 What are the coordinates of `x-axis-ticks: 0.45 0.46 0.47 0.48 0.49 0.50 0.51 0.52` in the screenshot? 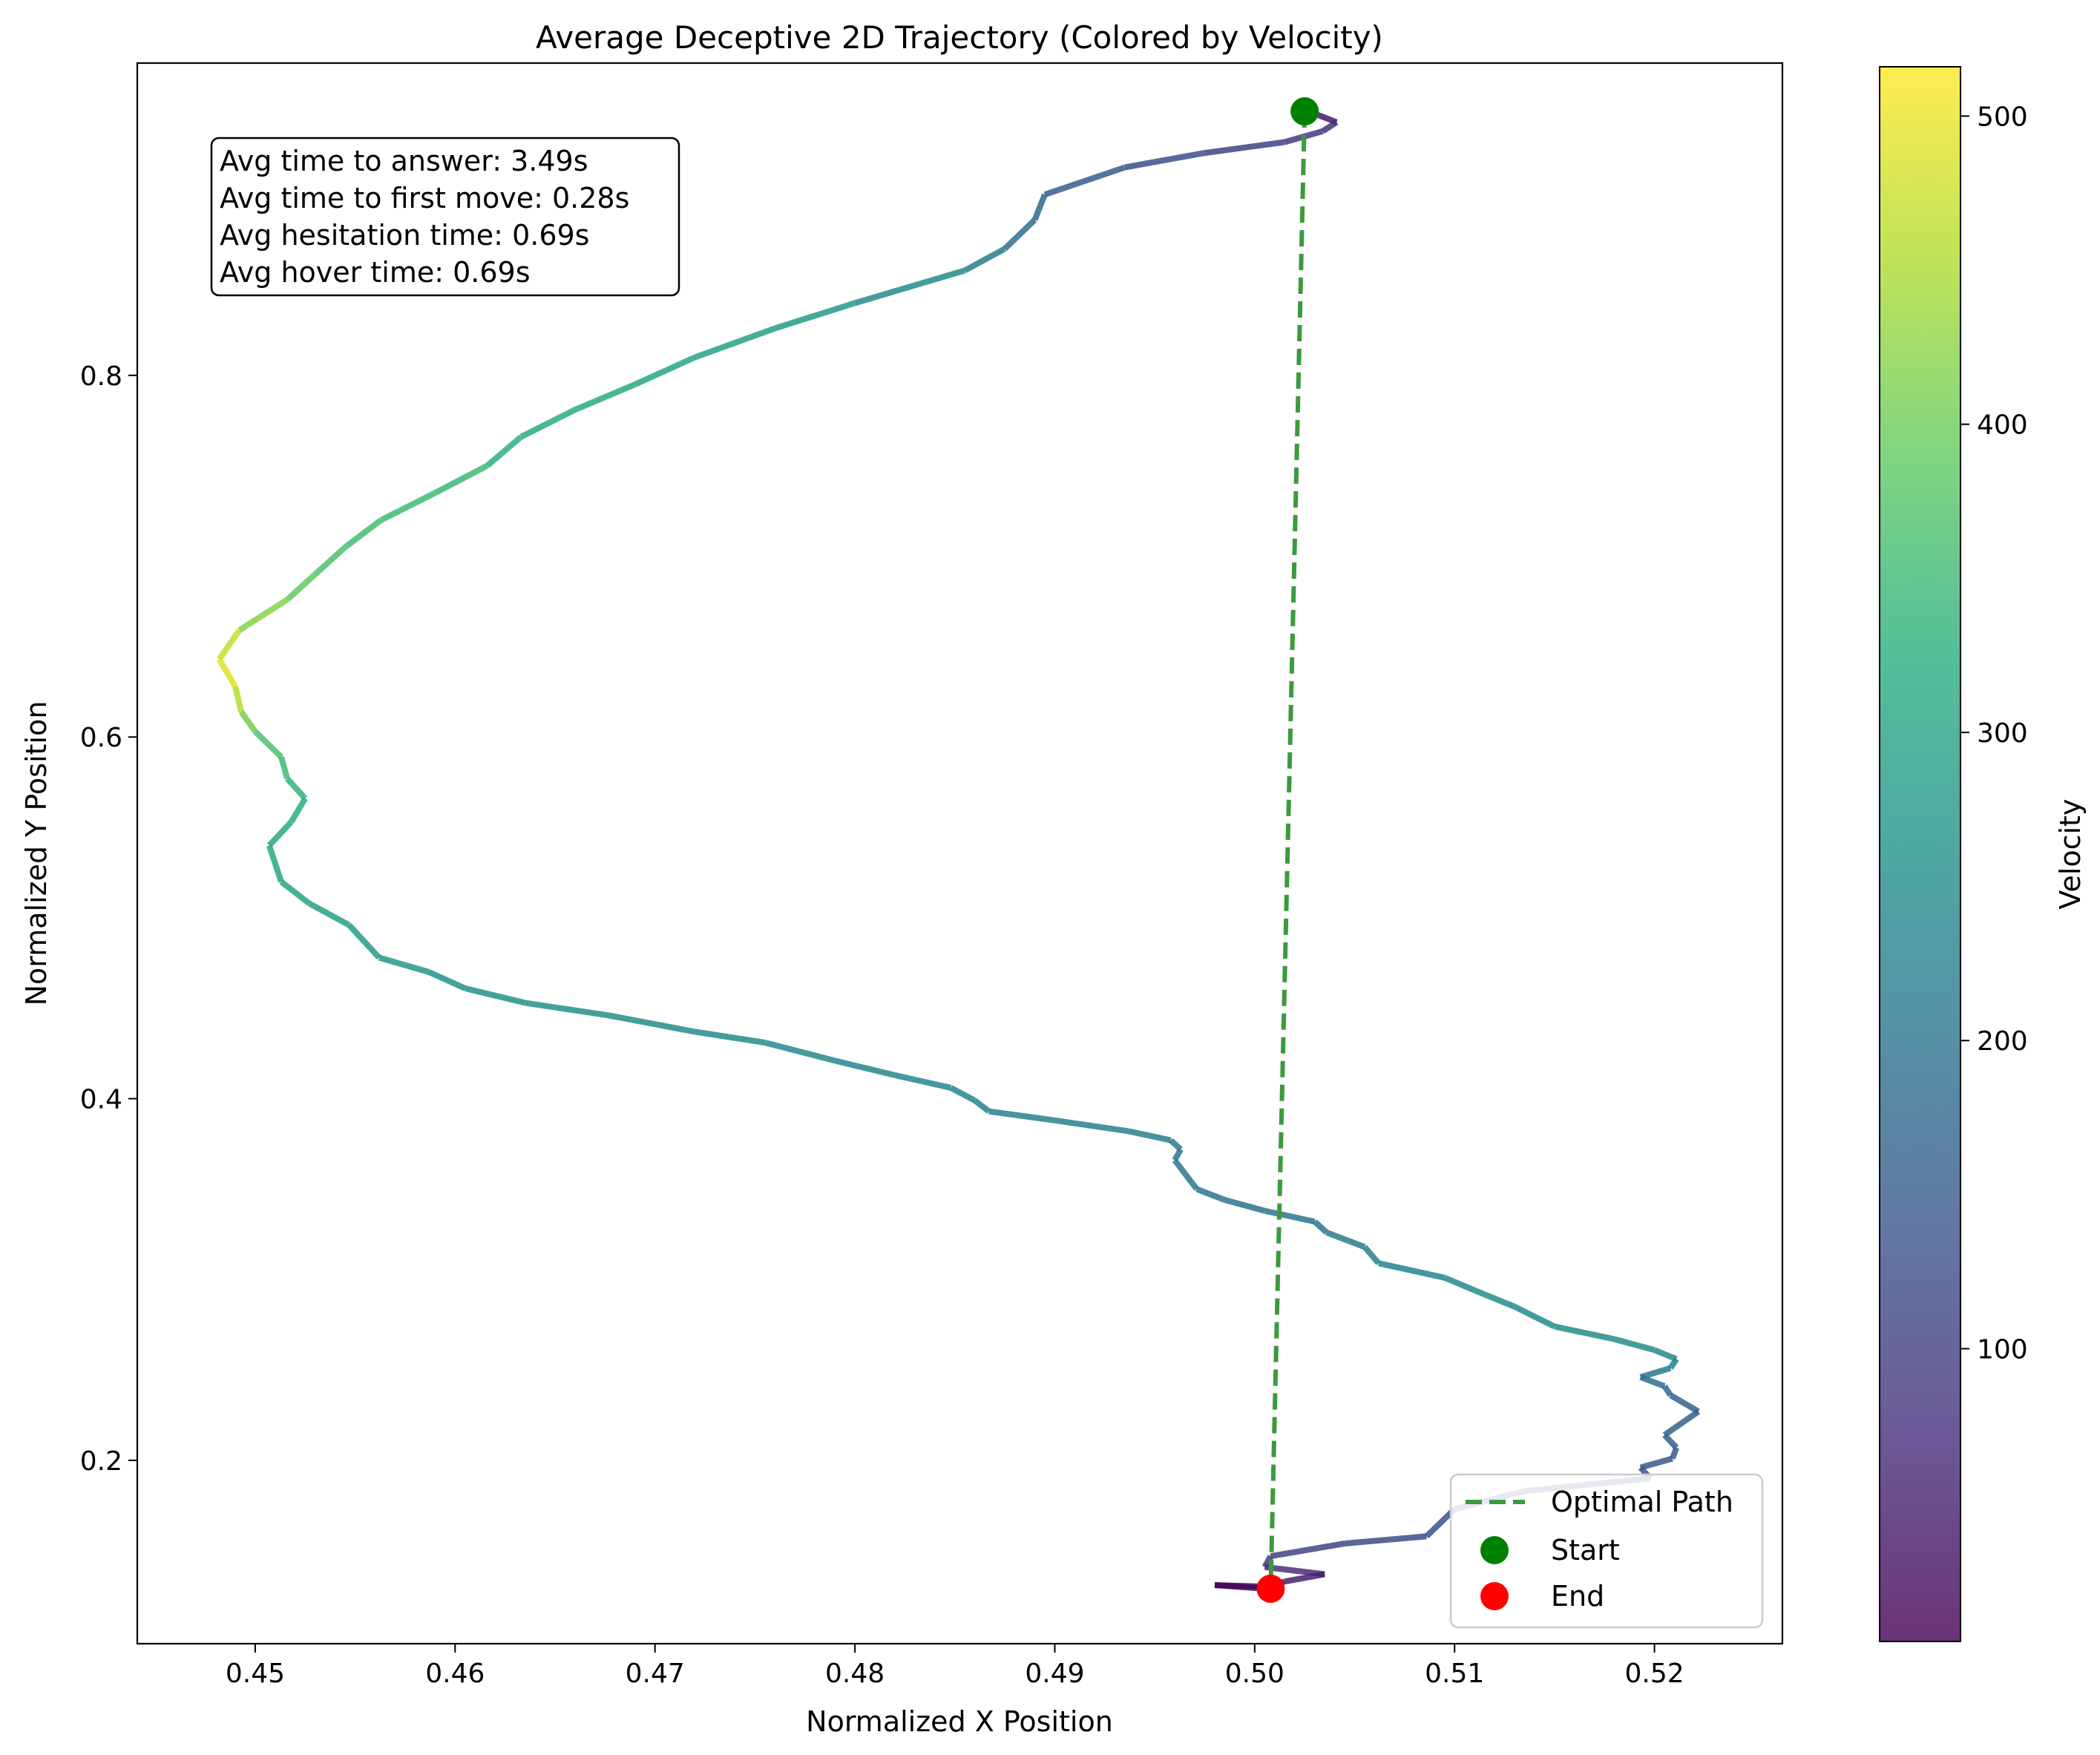 It's located at (955, 1666).